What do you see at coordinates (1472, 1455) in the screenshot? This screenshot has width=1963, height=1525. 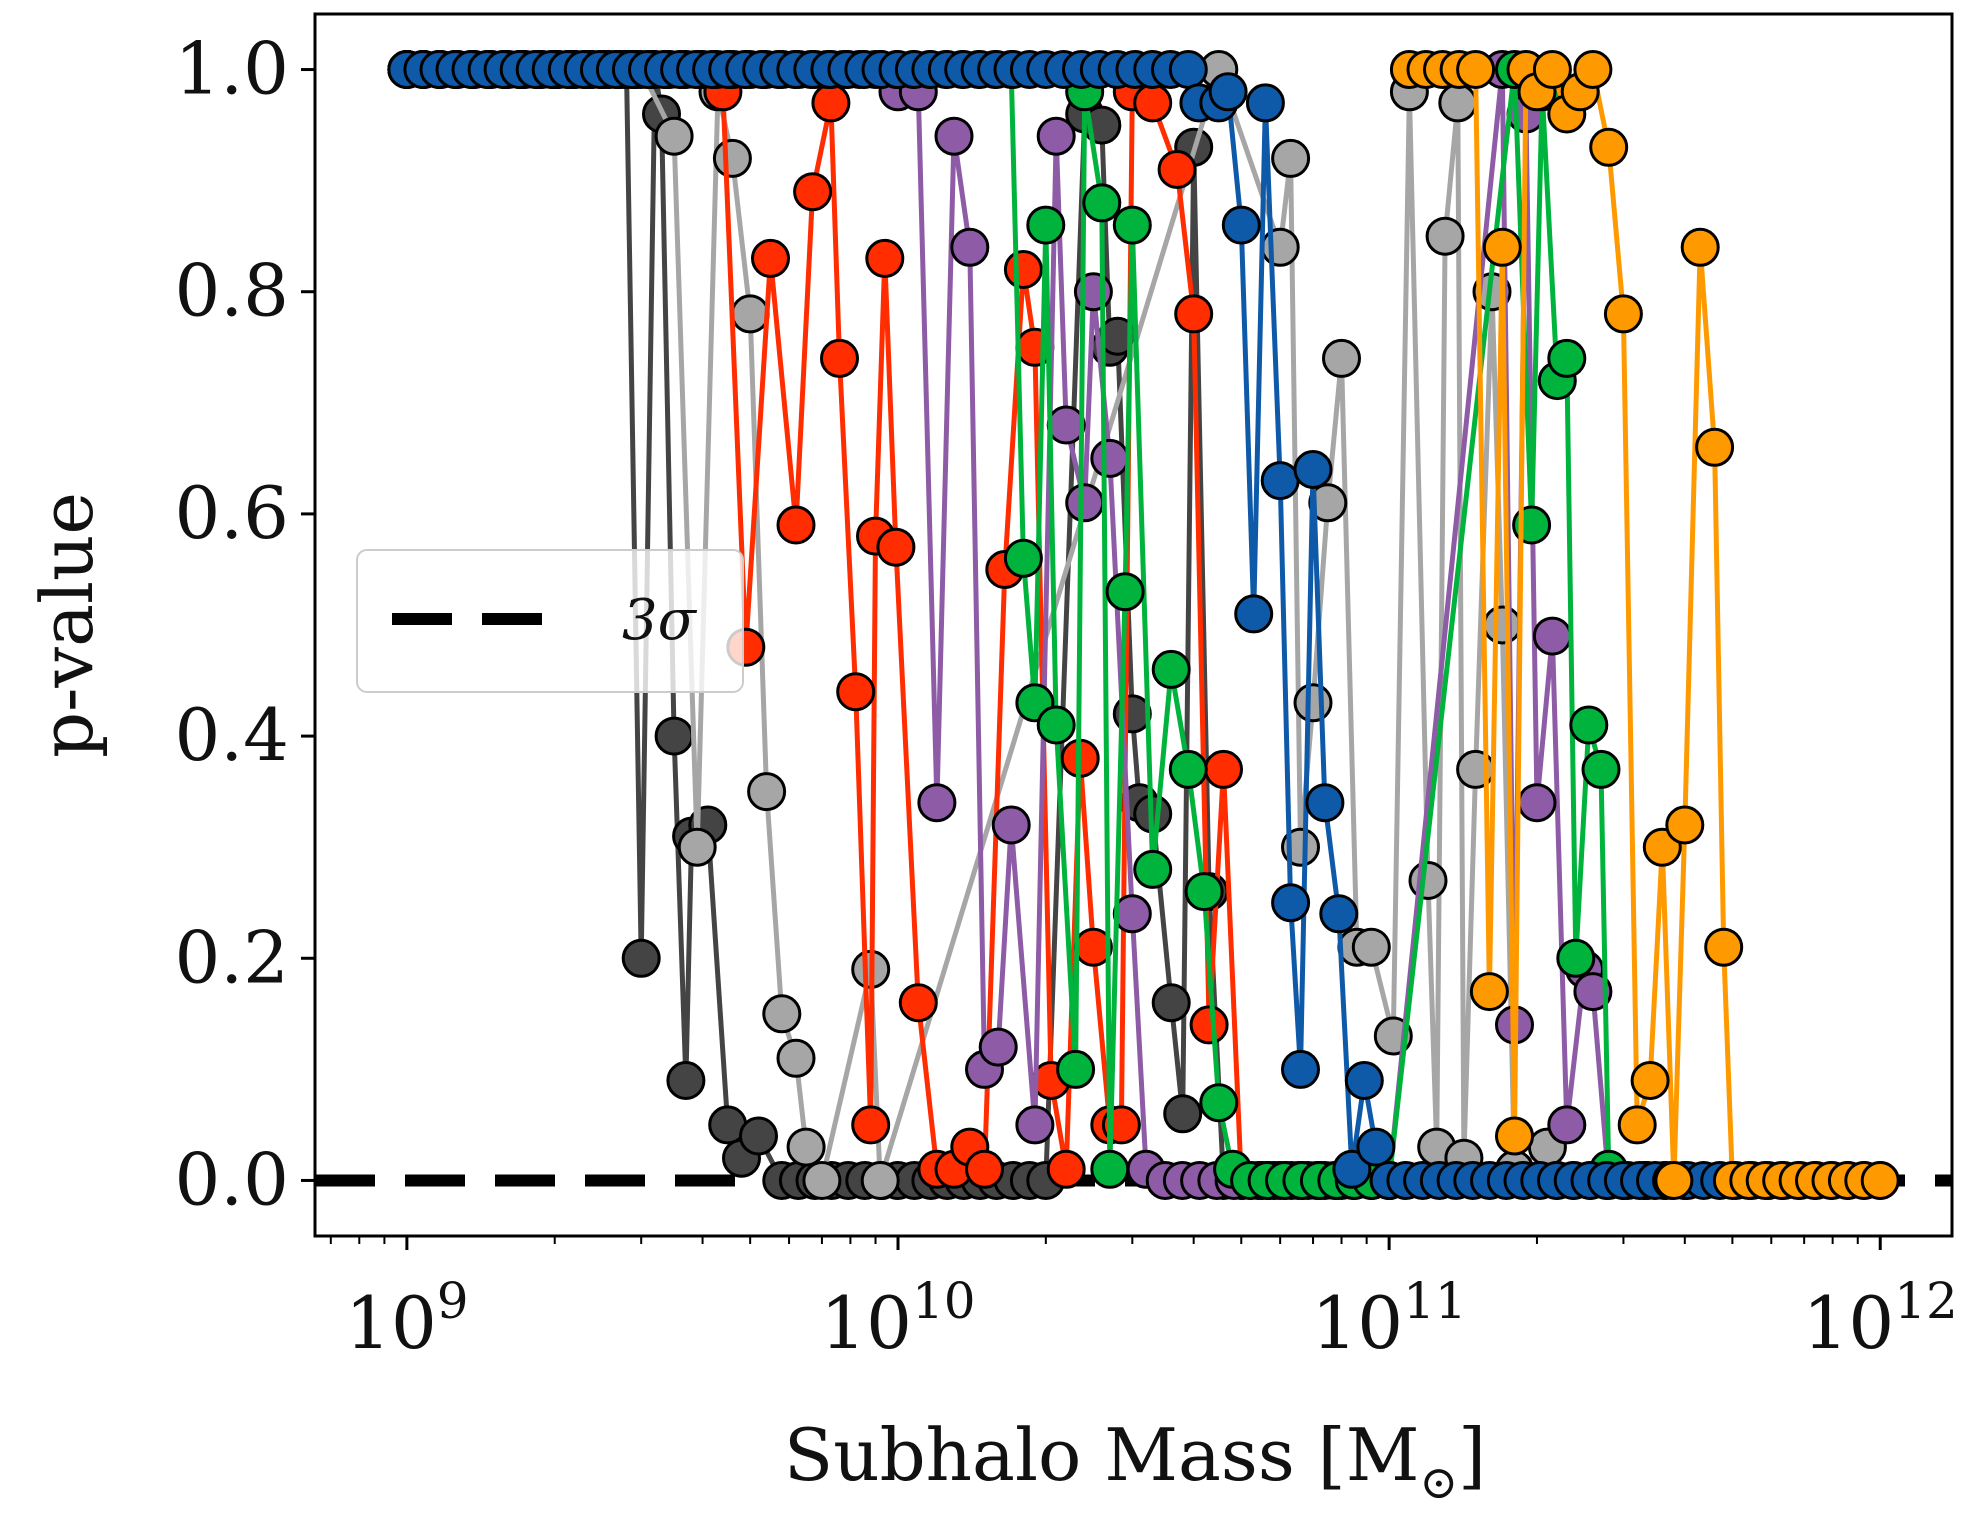 I see `x-axis-title-close: ]` at bounding box center [1472, 1455].